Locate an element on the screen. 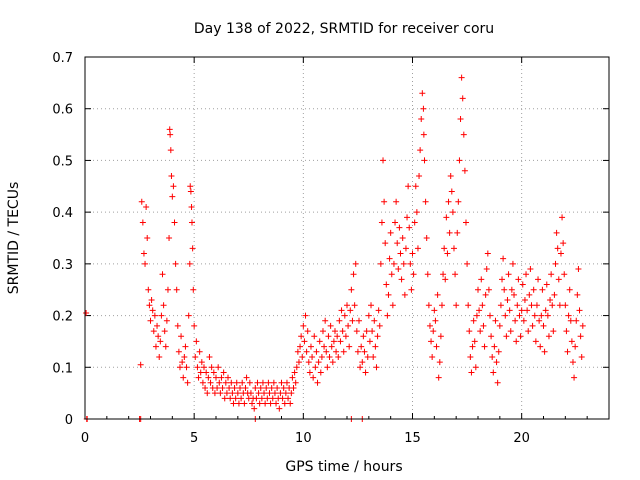  y-tick-label: 0.5 is located at coordinates (62, 161).